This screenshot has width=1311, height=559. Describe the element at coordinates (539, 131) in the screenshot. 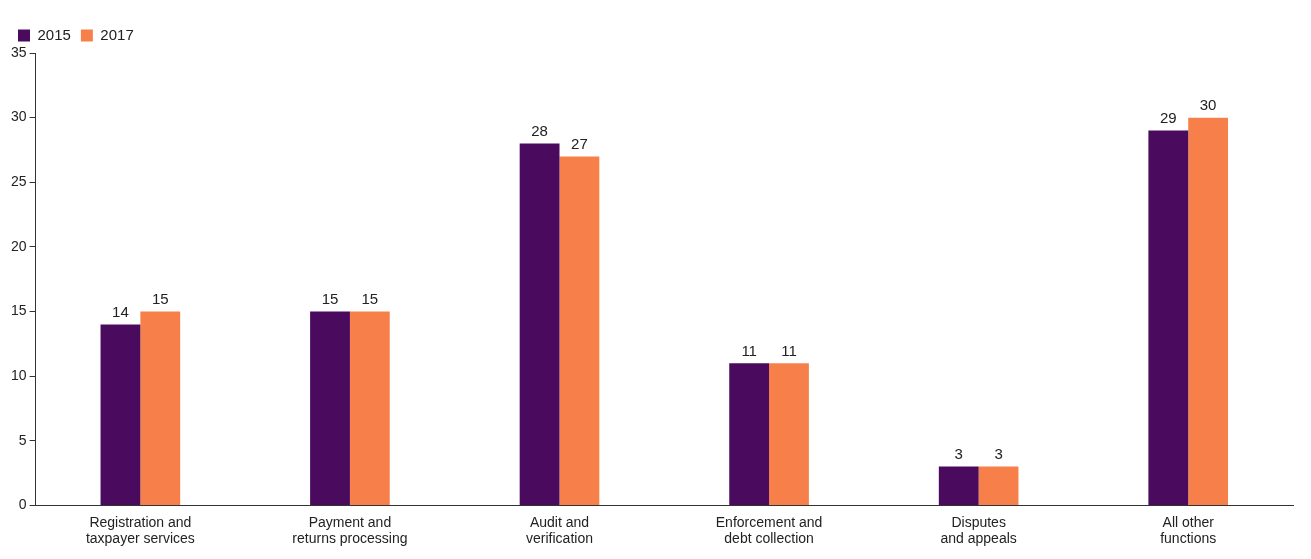

I see `data-label: 28` at that location.